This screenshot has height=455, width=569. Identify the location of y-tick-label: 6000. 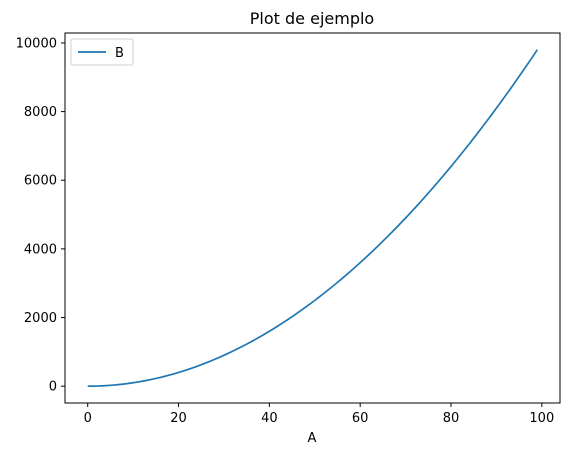
(40, 181).